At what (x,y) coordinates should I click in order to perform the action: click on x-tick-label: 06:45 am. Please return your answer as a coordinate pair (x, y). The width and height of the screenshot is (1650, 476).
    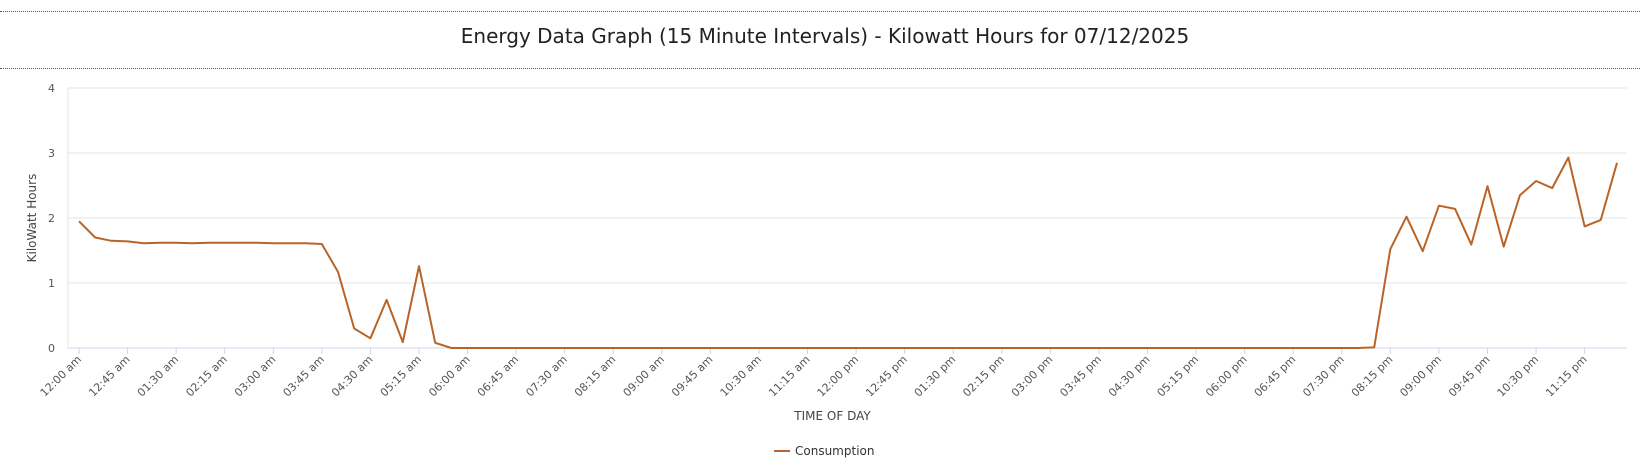
    Looking at the image, I should click on (498, 376).